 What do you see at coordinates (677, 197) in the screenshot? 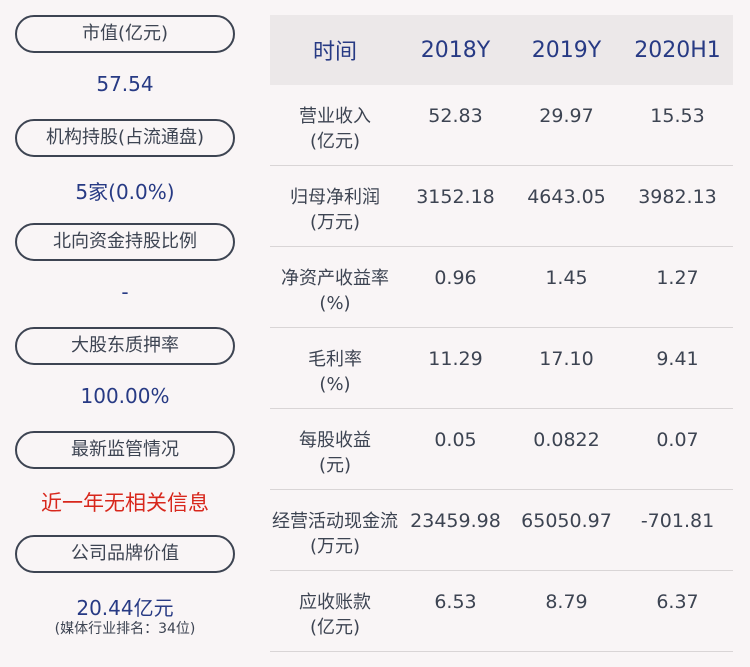
I see `table-cell: 3982.13` at bounding box center [677, 197].